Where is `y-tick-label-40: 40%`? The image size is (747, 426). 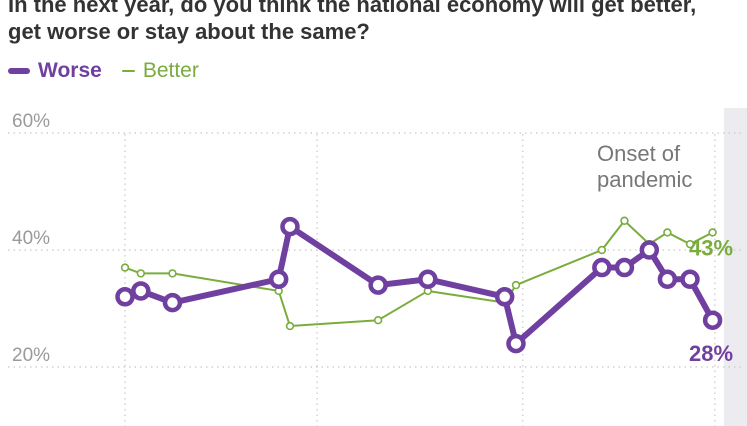 y-tick-label-40: 40% is located at coordinates (31, 238).